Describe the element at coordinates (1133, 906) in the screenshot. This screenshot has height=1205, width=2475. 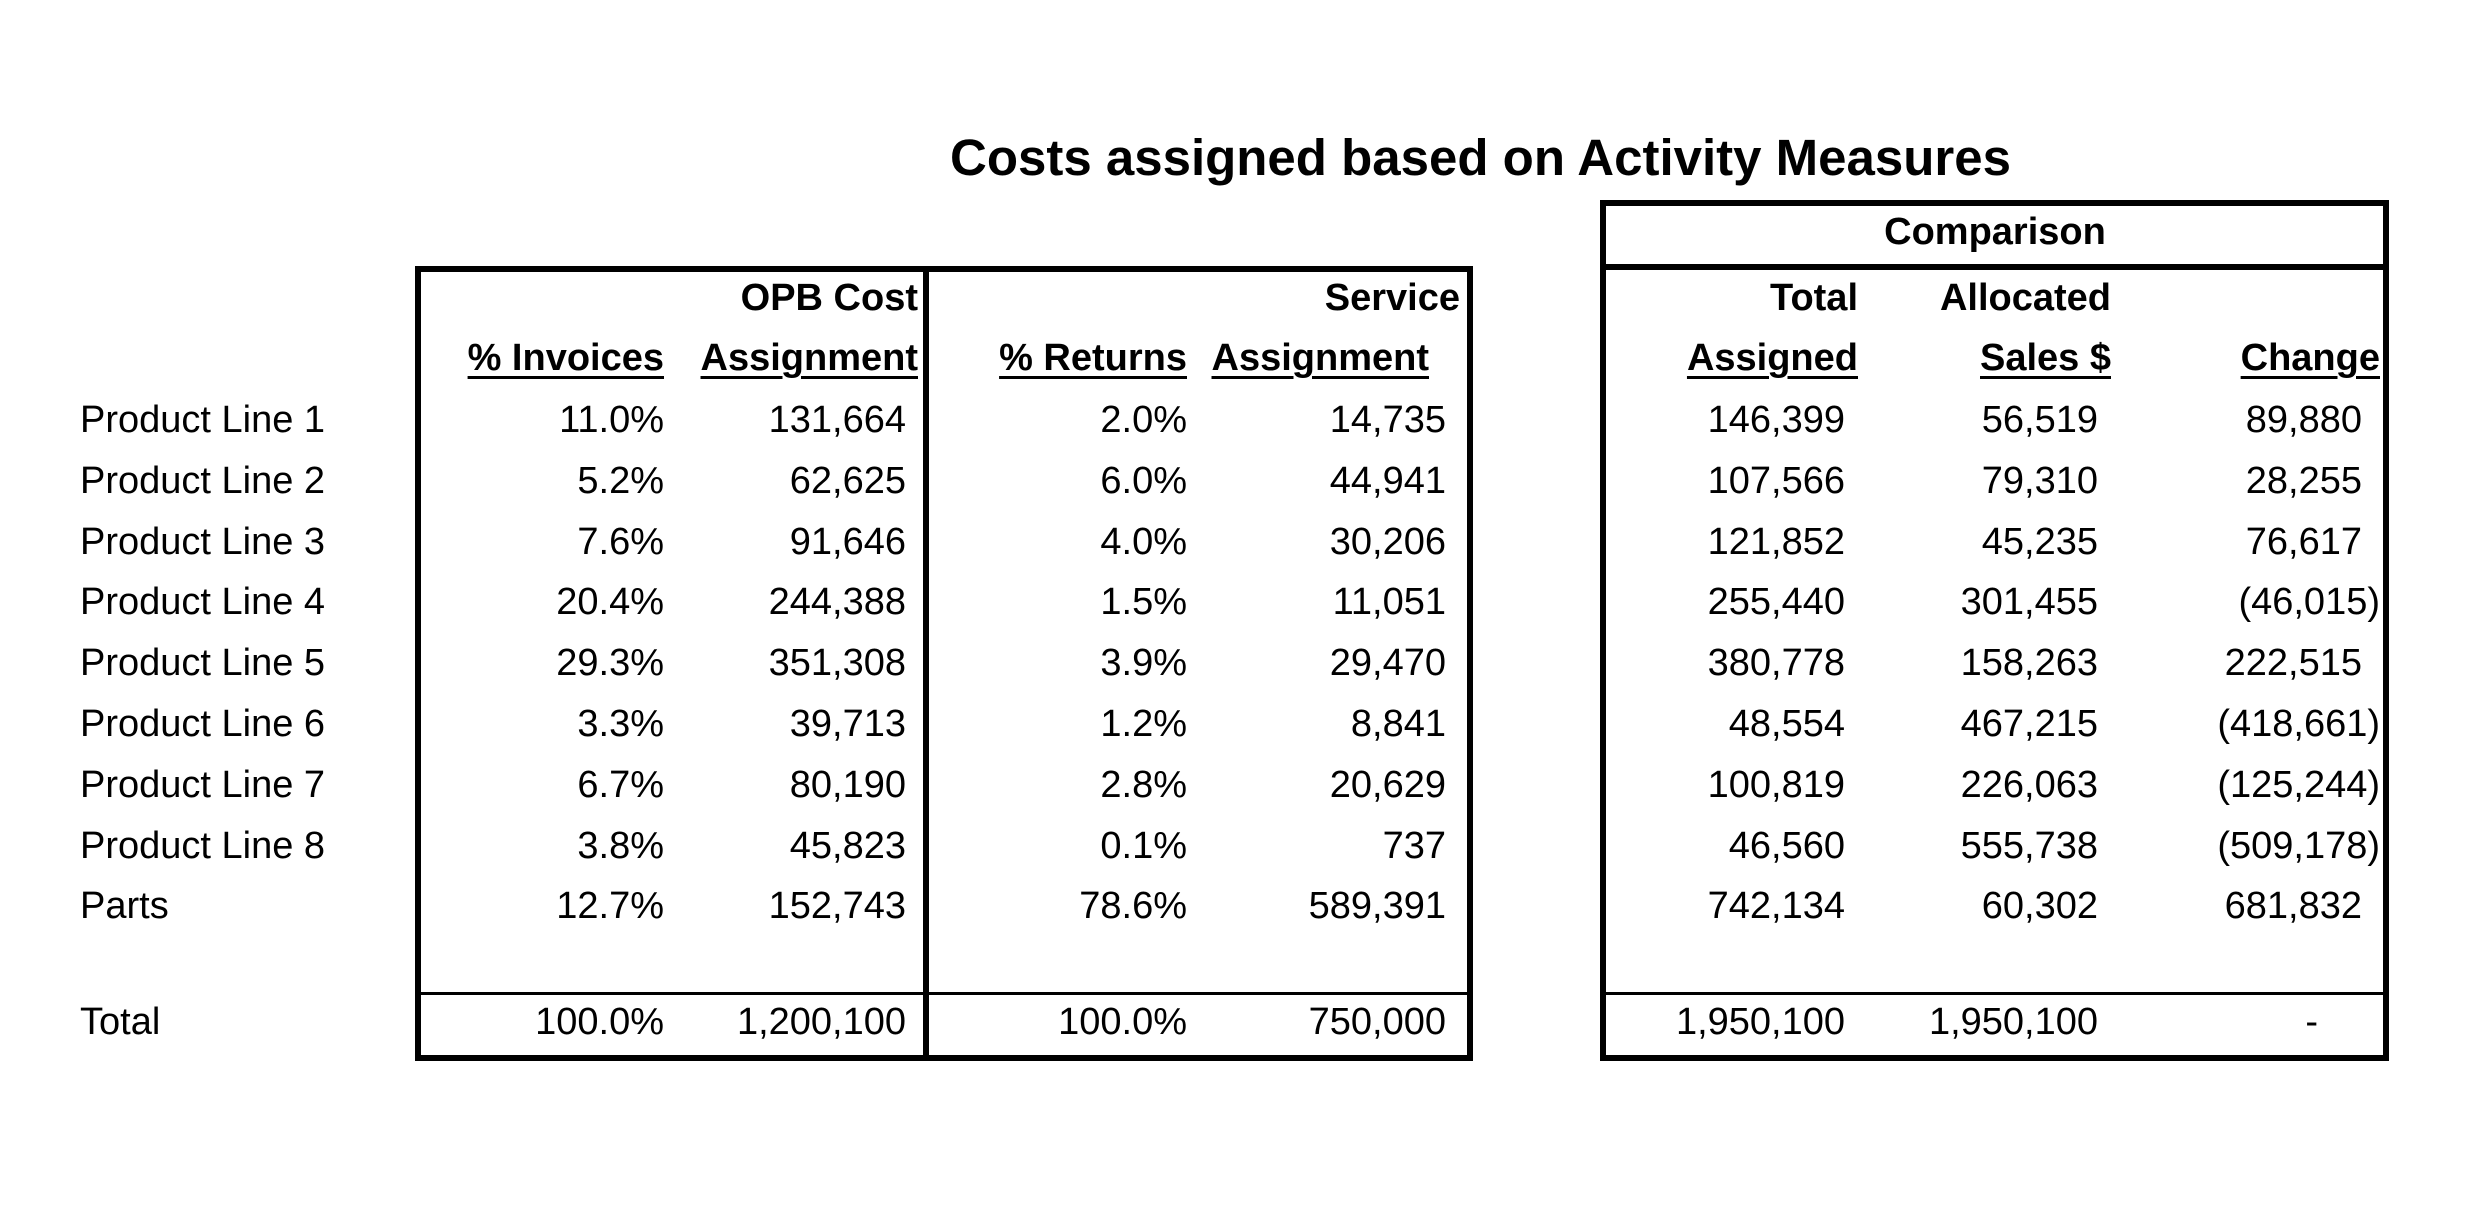
I see `cell-returns: 78.6%` at that location.